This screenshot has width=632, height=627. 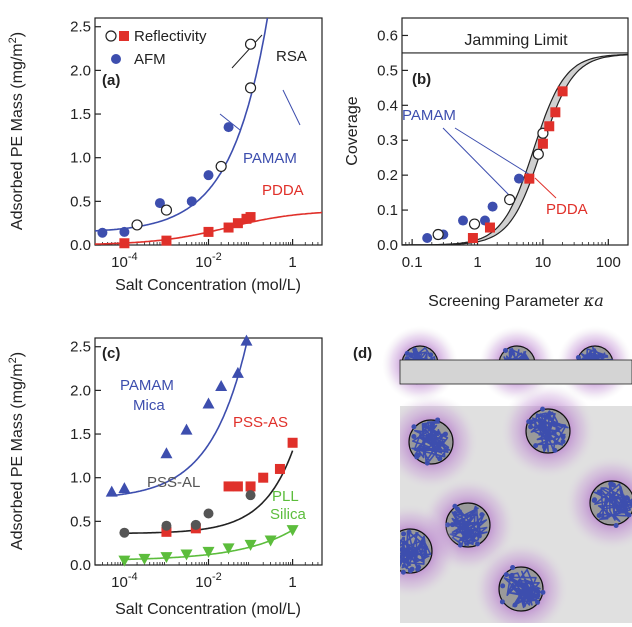 What do you see at coordinates (180, 418) in the screenshot?
I see `pamam-mica-fit-curve` at bounding box center [180, 418].